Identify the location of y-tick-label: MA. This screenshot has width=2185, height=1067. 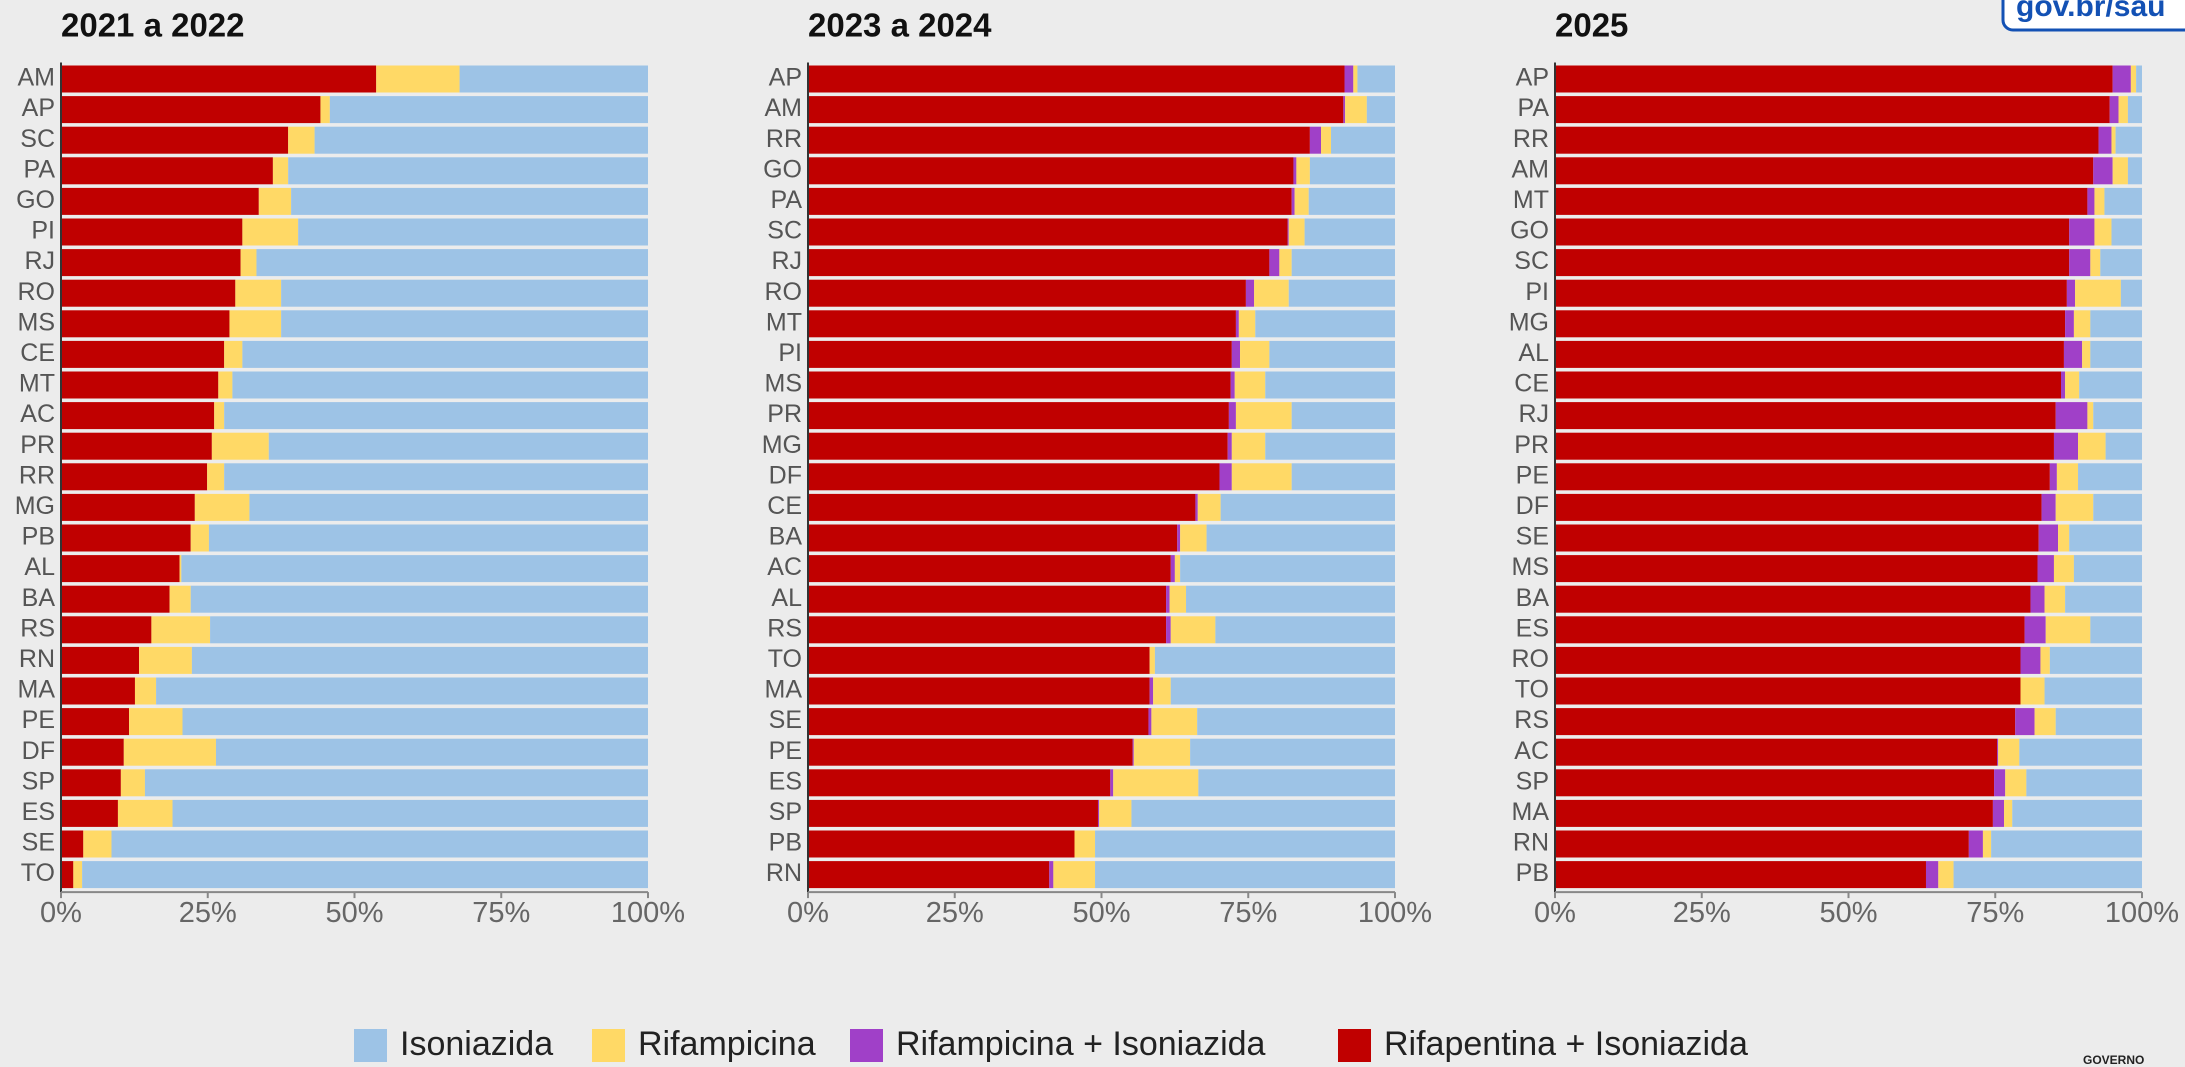
(37, 690).